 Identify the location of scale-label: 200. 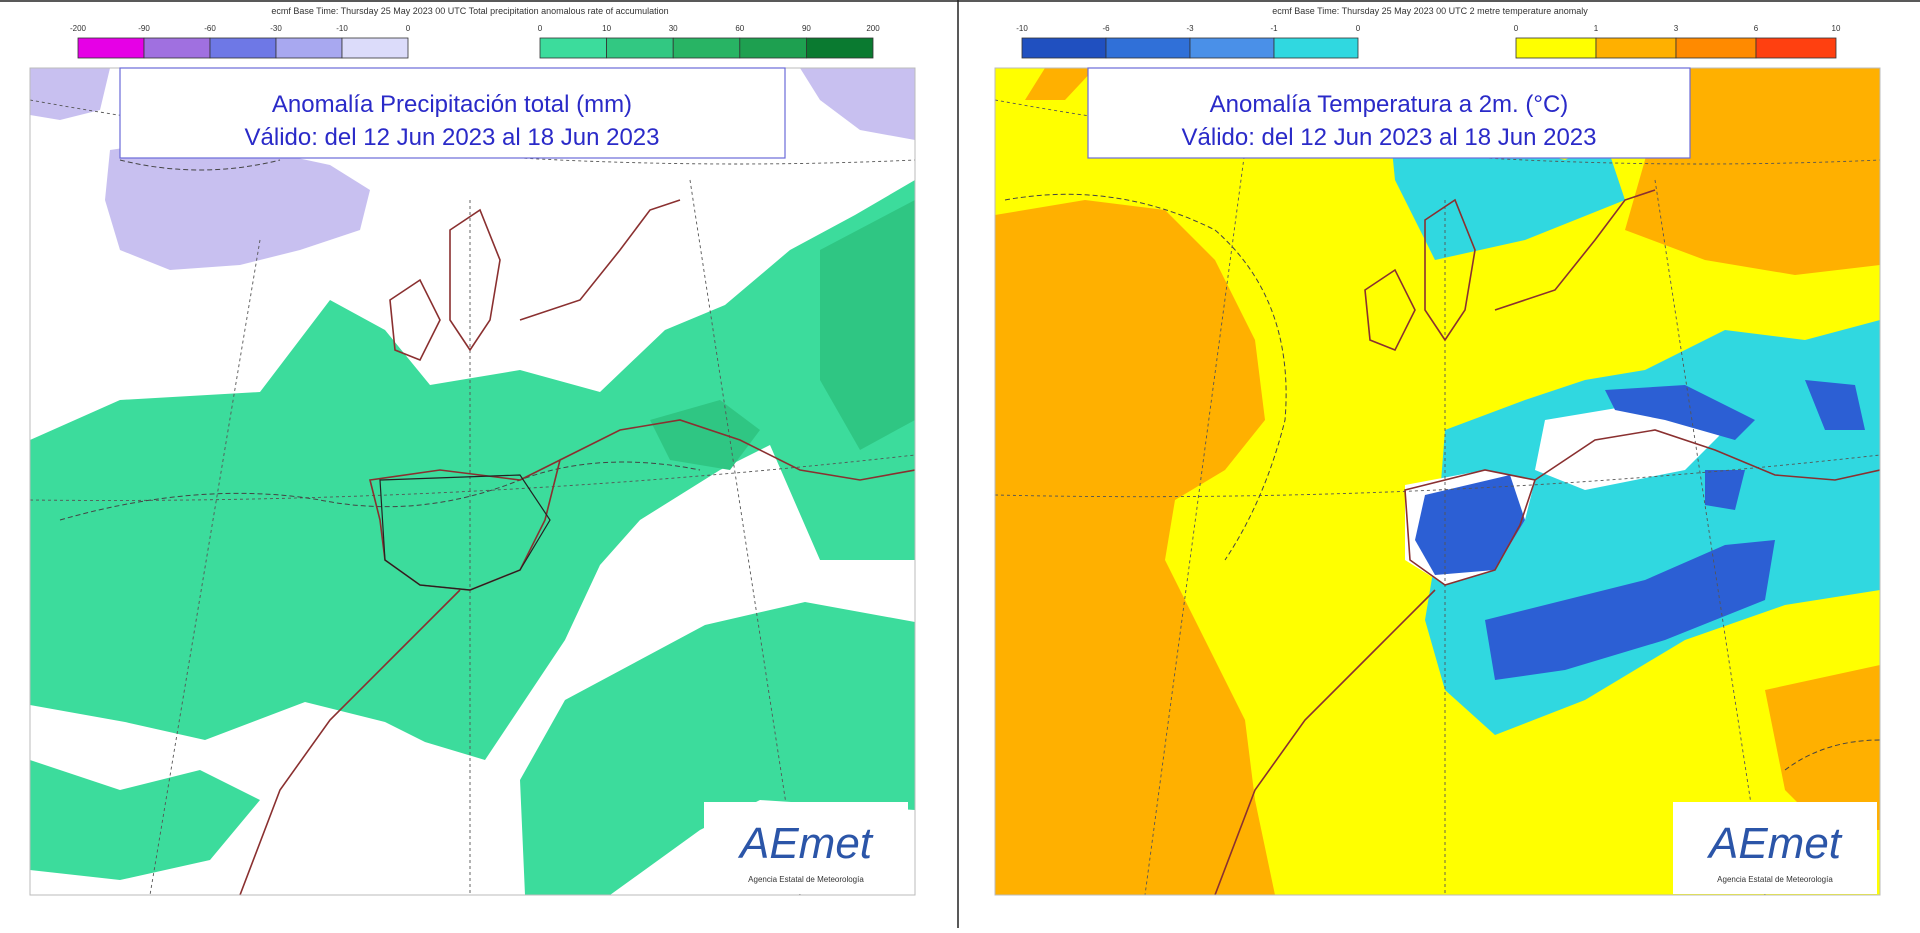
(873, 28).